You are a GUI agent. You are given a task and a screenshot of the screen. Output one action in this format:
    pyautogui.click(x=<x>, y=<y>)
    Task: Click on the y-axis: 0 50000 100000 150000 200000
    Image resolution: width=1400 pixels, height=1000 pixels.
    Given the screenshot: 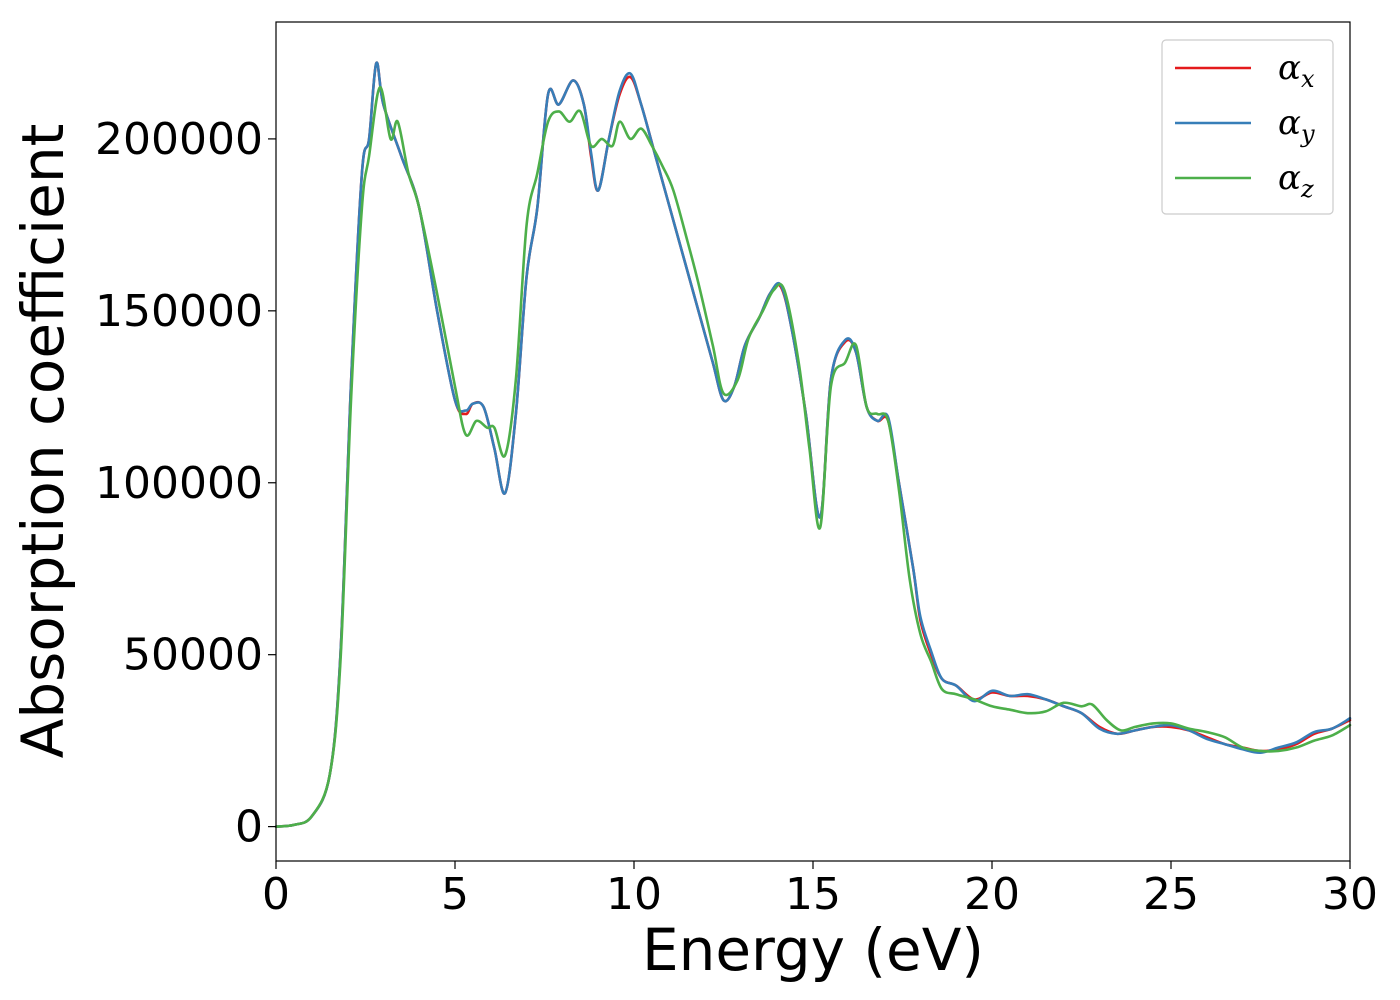 What is the action you would take?
    pyautogui.click(x=185, y=483)
    